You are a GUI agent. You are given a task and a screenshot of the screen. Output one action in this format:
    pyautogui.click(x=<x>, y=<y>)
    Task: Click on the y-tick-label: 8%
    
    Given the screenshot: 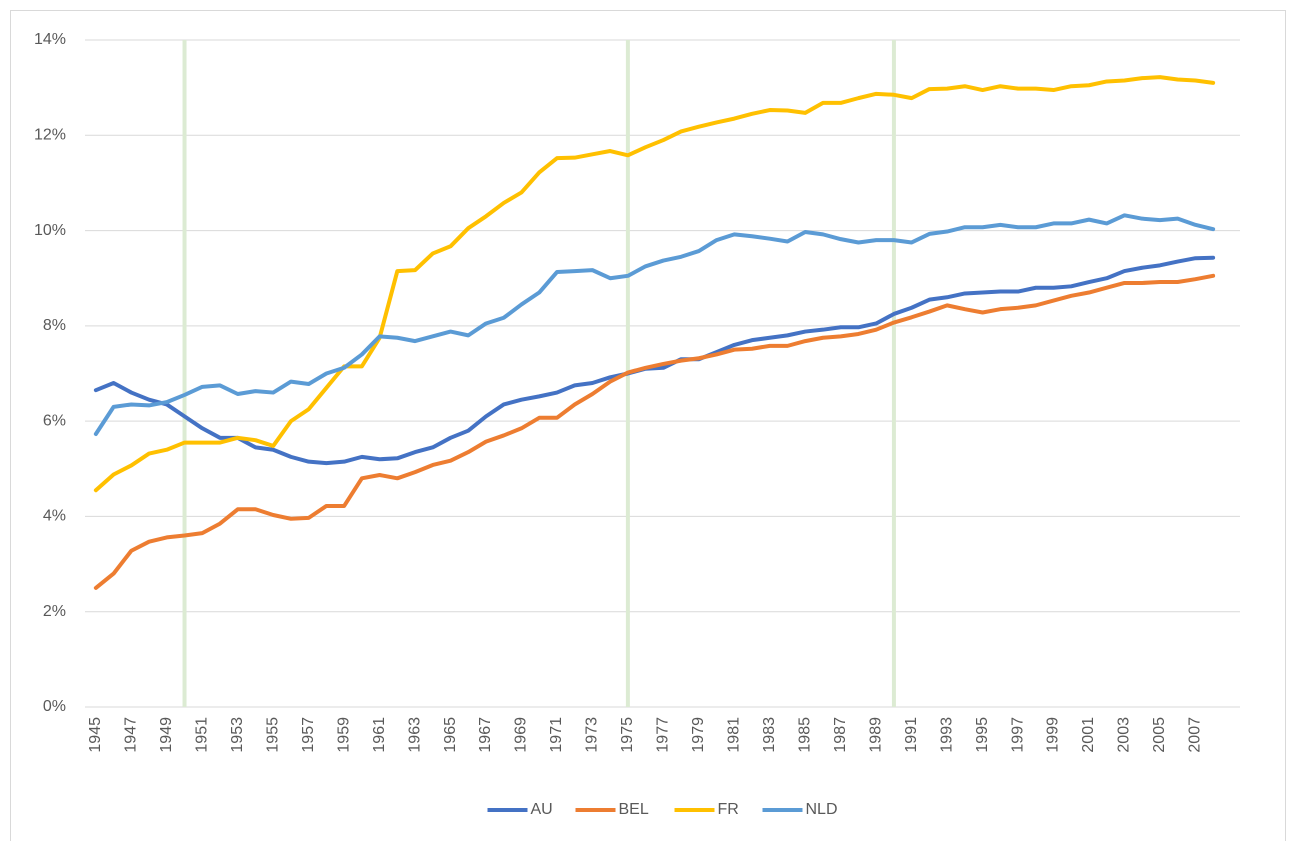 What is the action you would take?
    pyautogui.click(x=54, y=325)
    